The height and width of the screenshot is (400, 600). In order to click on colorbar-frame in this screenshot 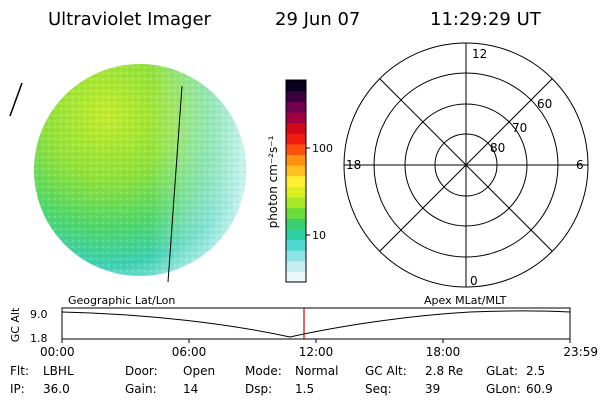, I will do `click(296, 181)`.